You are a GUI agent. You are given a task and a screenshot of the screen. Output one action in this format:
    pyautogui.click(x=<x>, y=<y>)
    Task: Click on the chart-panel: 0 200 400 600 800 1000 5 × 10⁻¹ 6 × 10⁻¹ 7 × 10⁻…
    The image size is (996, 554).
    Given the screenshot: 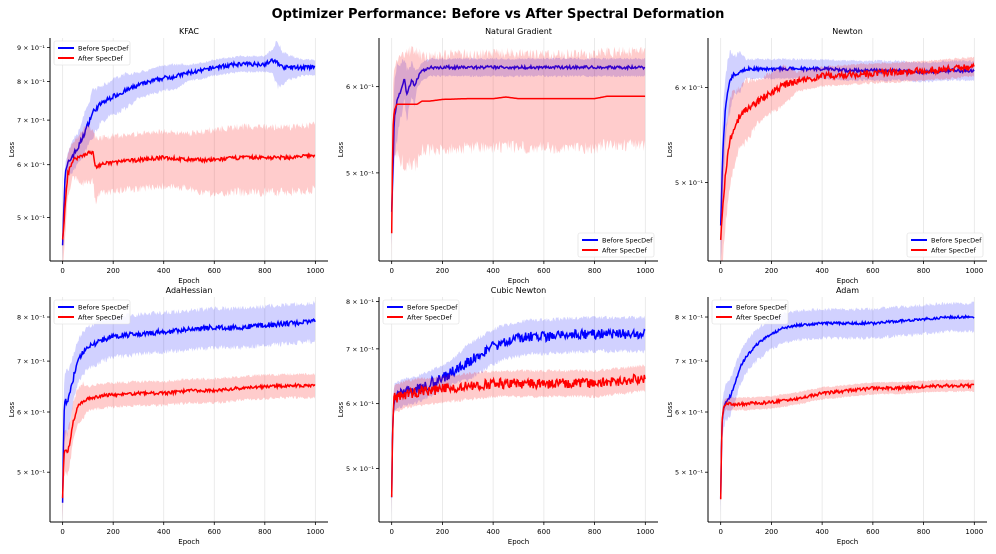 What is the action you would take?
    pyautogui.click(x=168, y=156)
    